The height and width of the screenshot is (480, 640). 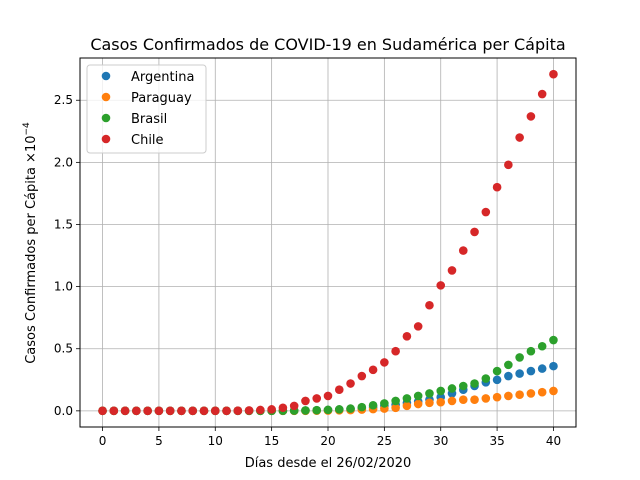 What do you see at coordinates (31, 250) in the screenshot?
I see `y-axis-label-main: Casos Confirmados per Cápita ×10` at bounding box center [31, 250].